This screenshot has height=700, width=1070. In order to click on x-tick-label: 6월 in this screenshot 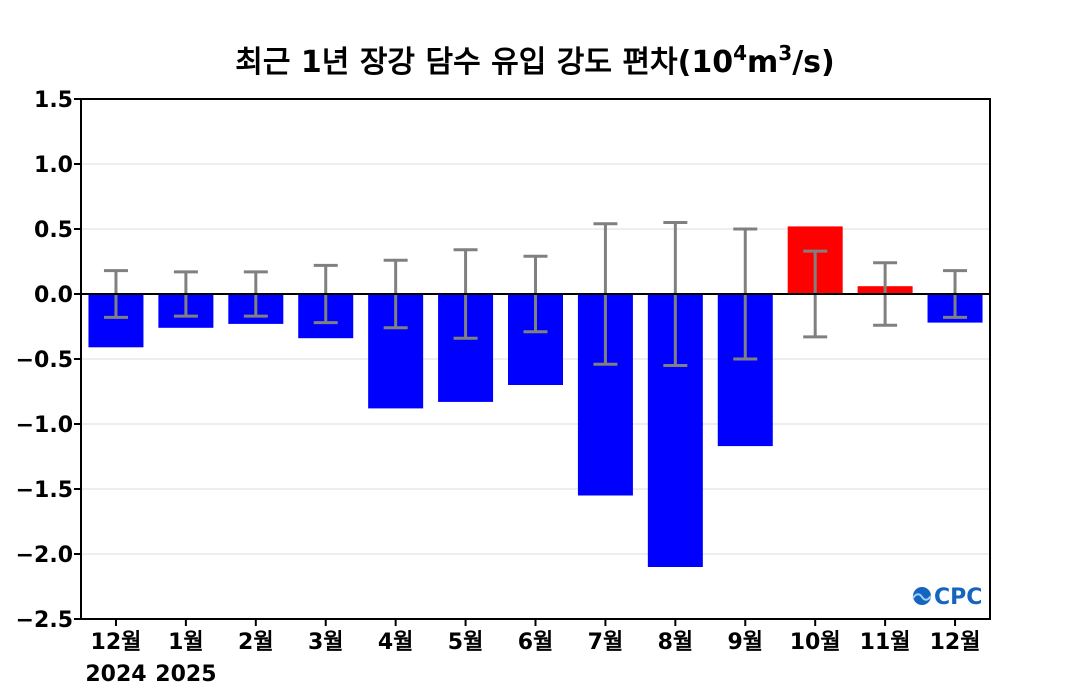, I will do `click(536, 642)`.